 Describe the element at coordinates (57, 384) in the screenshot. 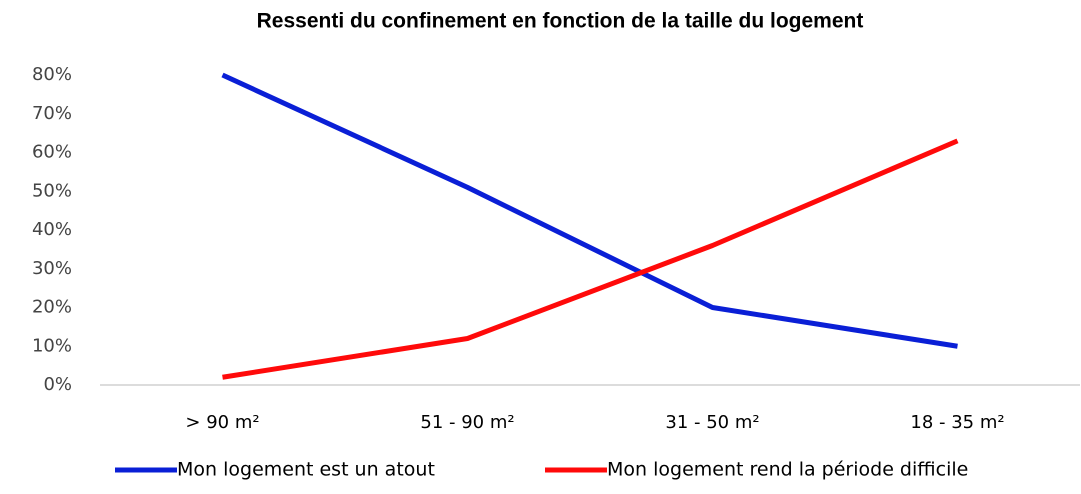

I see `y-tick-label: 0%` at that location.